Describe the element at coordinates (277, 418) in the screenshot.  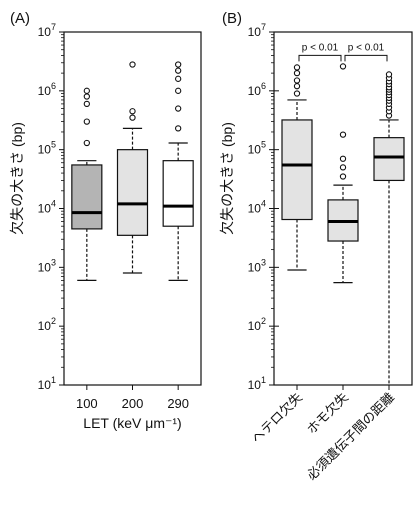
I see `x-category-label: ヘテロ欠失` at that location.